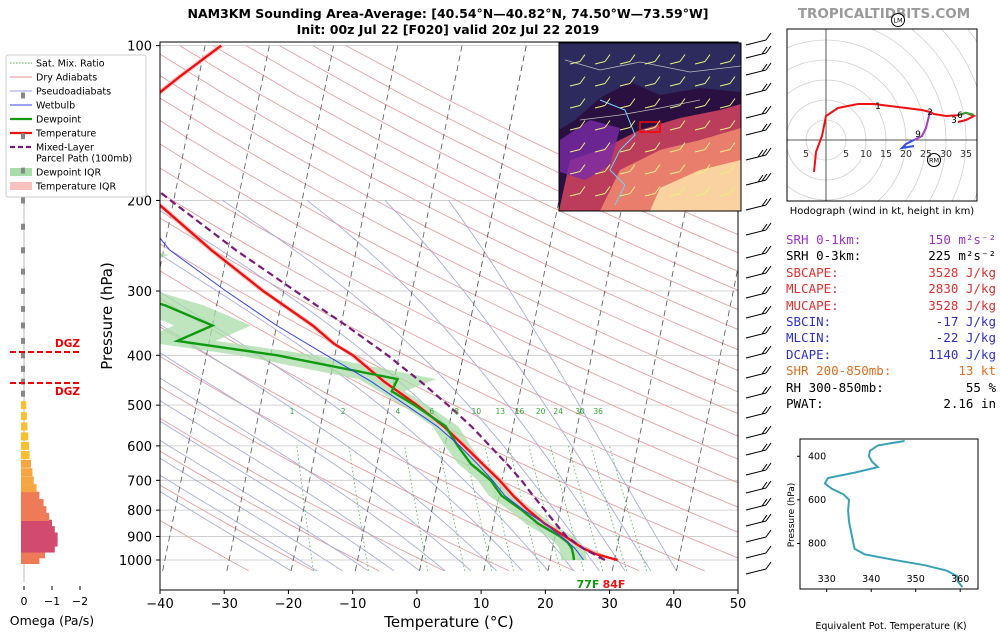  What do you see at coordinates (70, 64) in the screenshot?
I see `legend-label: Sat. Mix. Ratio` at bounding box center [70, 64].